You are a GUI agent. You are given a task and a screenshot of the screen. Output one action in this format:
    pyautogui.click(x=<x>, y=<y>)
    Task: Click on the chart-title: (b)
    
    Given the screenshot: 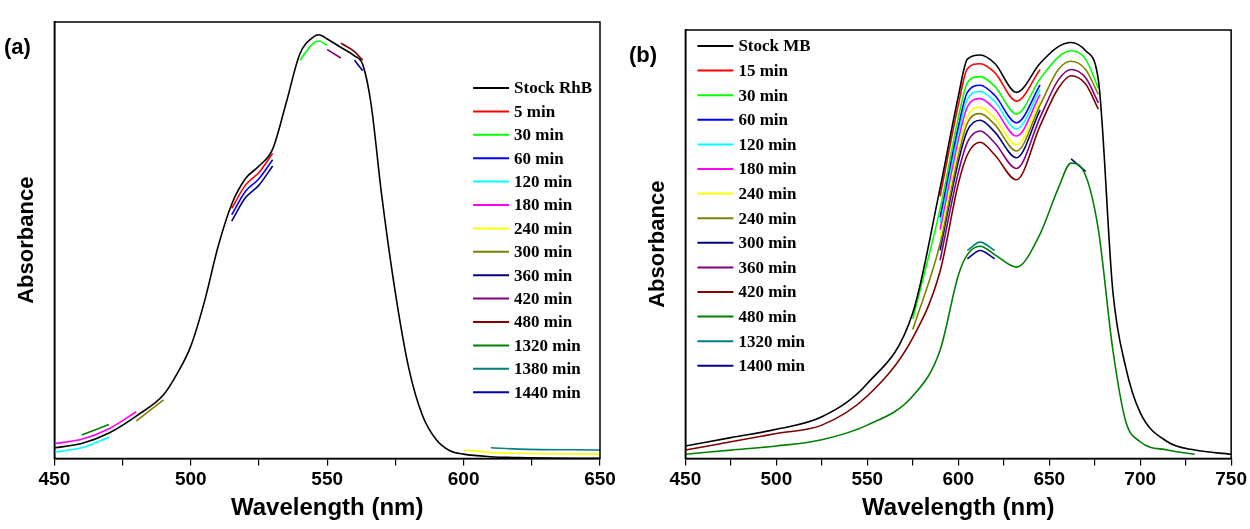 What is the action you would take?
    pyautogui.click(x=643, y=55)
    